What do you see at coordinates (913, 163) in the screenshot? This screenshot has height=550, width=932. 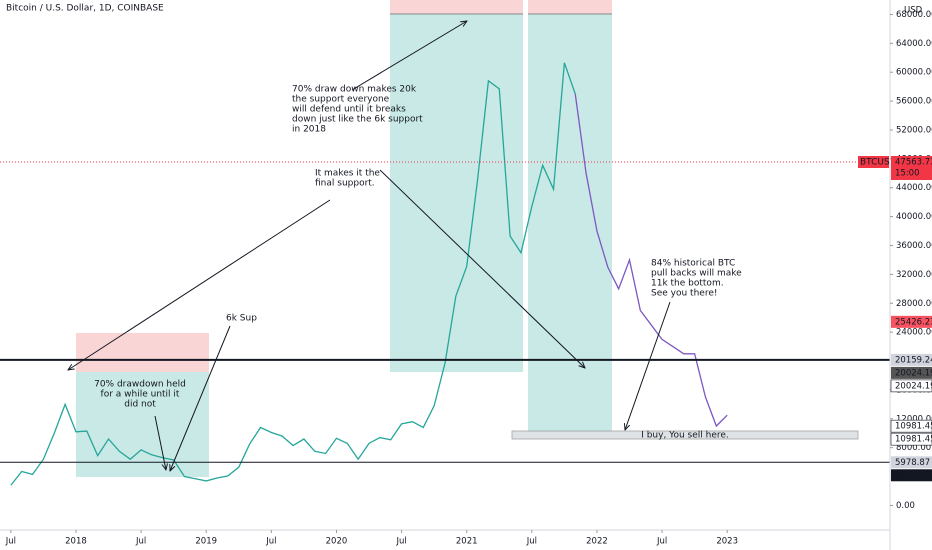 I see `price-tag-label: 47563.73` at bounding box center [913, 163].